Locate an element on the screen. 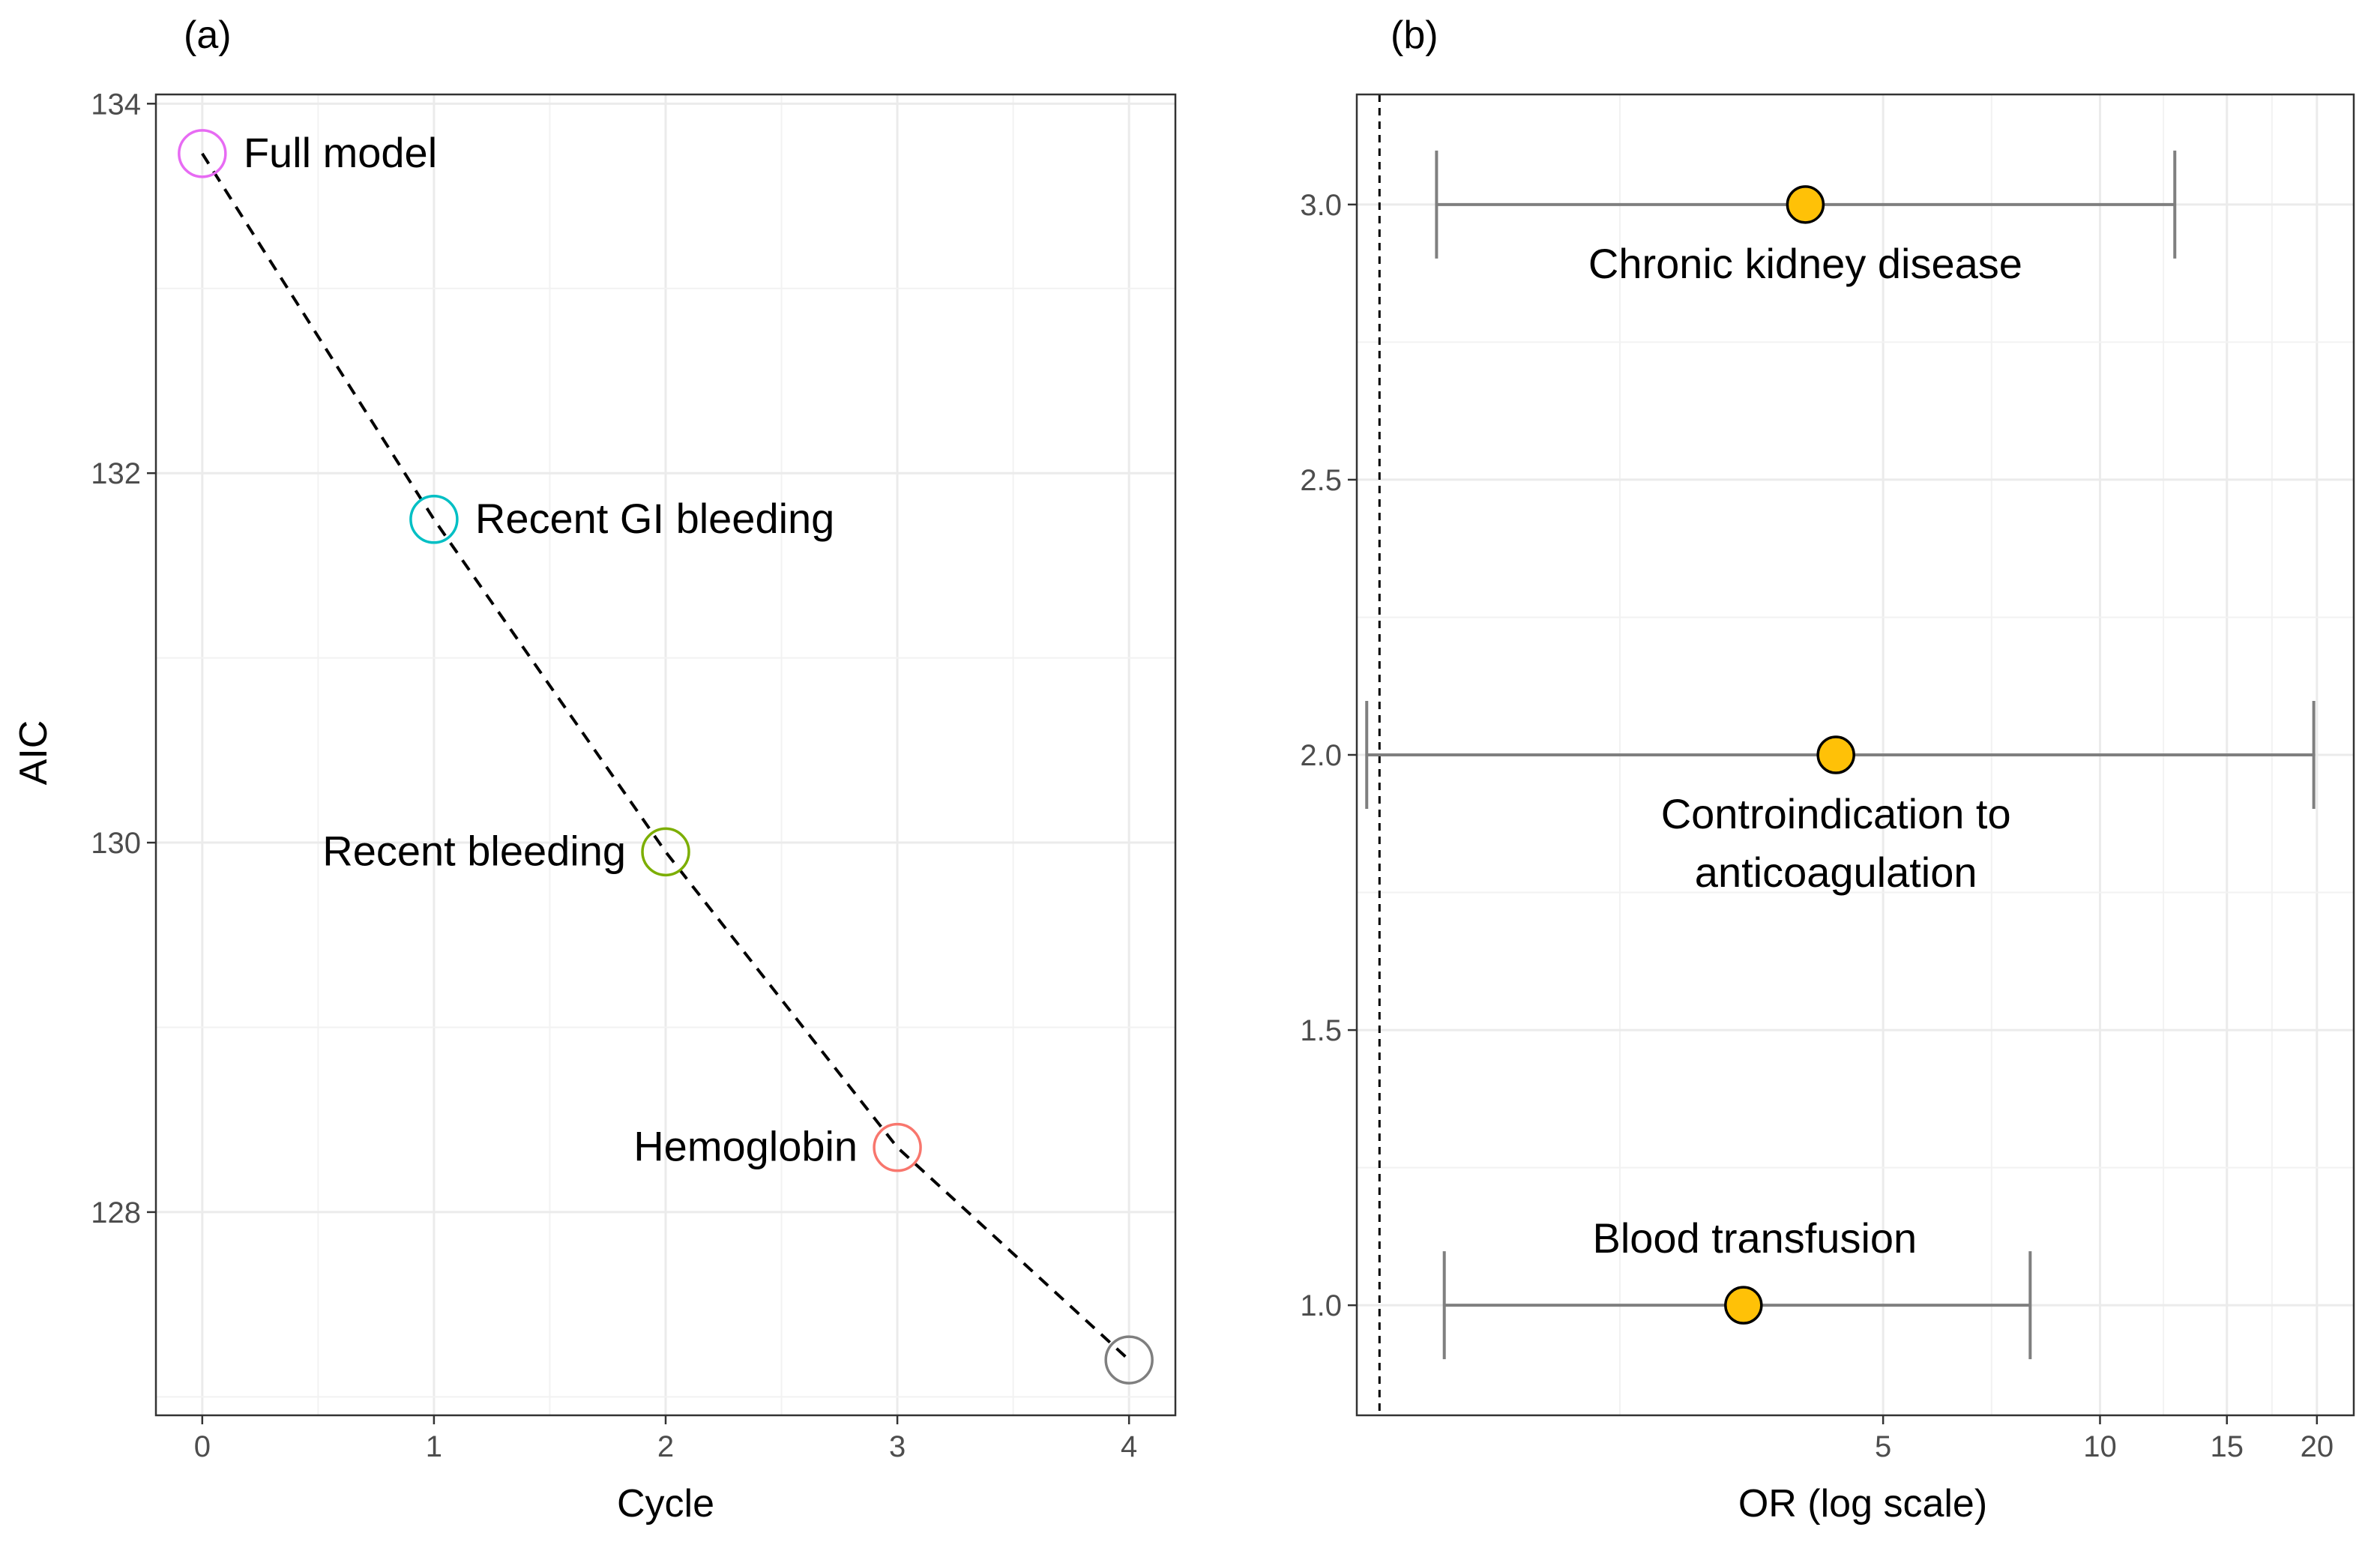 This screenshot has width=2380, height=1542. panel-a-y-tick-label: 132 is located at coordinates (116, 473).